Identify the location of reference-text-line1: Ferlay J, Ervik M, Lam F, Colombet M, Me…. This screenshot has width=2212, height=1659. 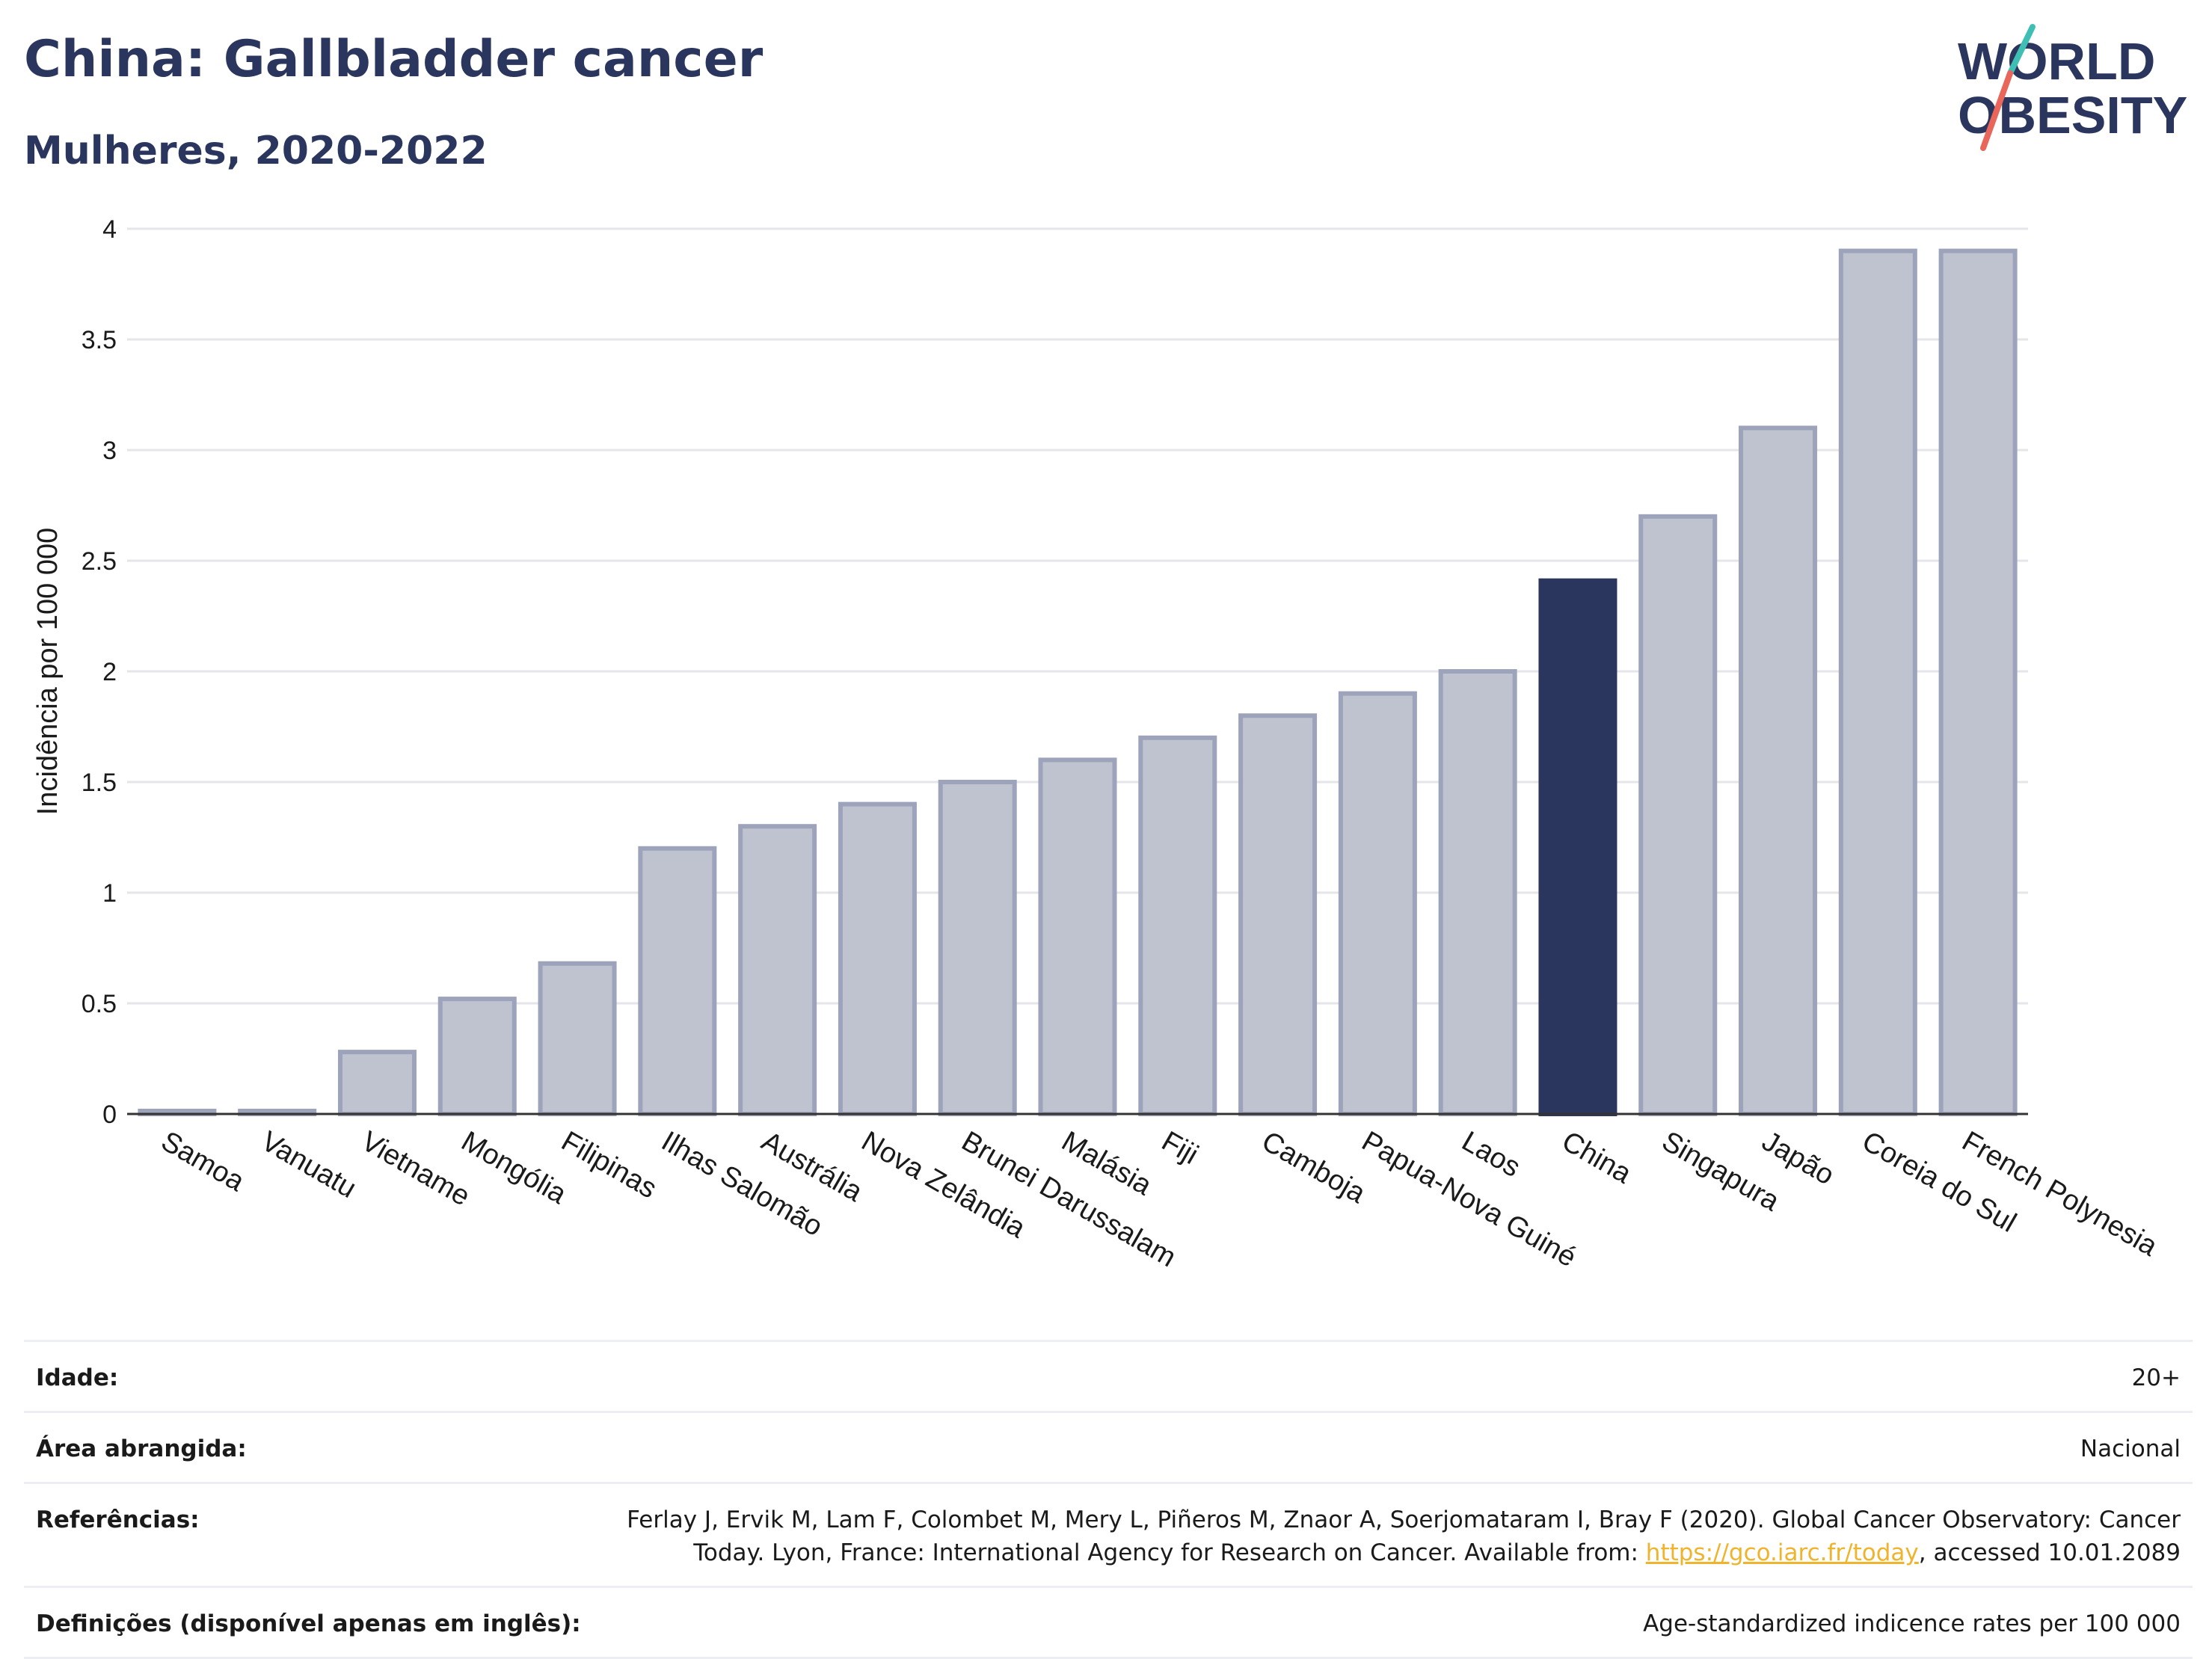
(1404, 1520).